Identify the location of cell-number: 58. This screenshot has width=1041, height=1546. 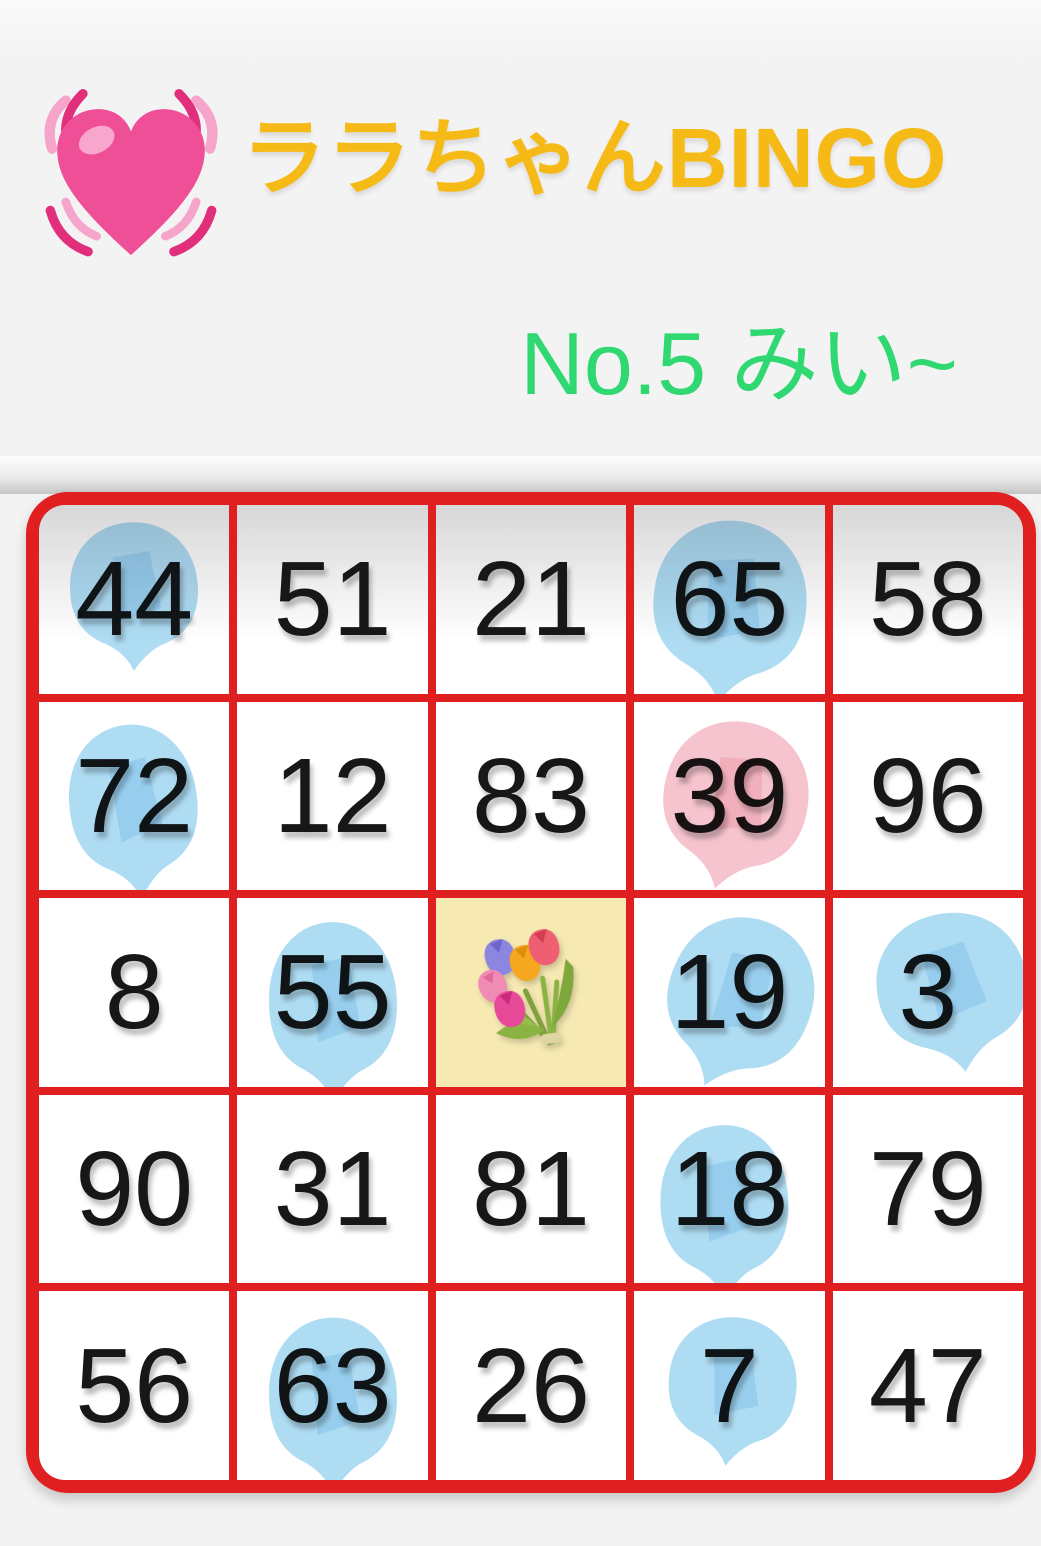
(927, 599).